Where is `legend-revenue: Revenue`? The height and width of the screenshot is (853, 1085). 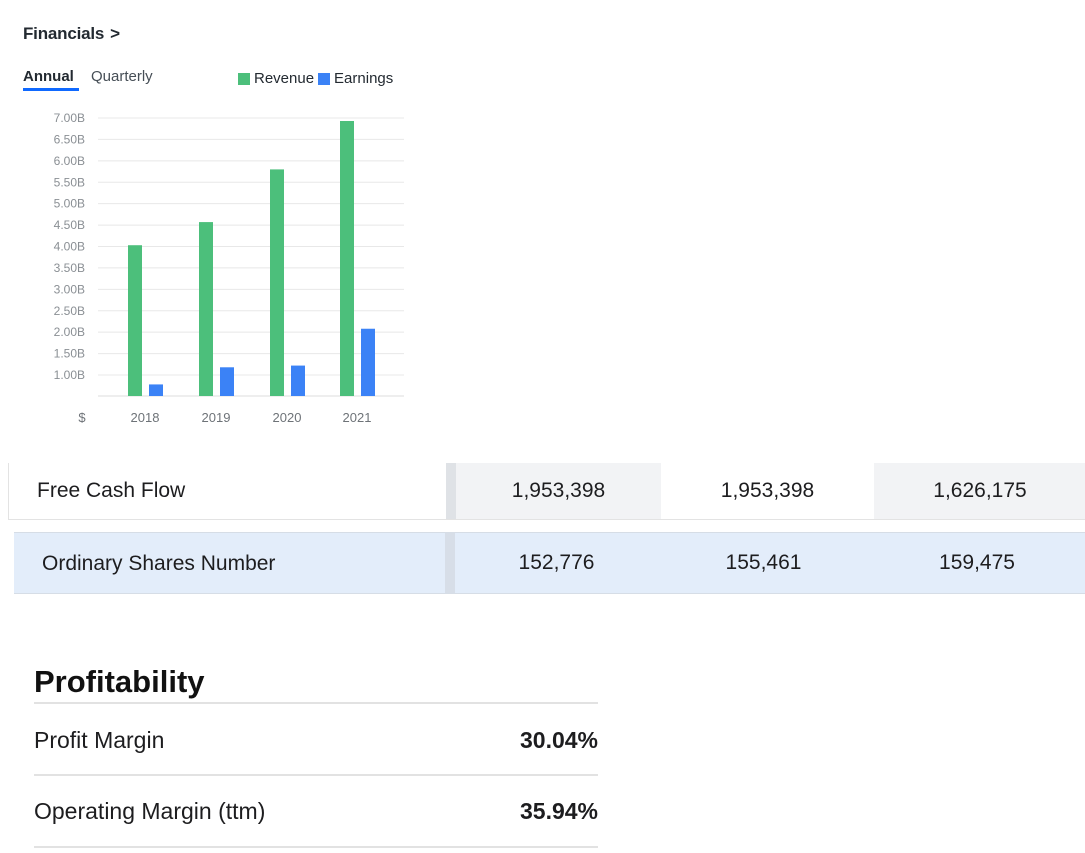
legend-revenue: Revenue is located at coordinates (276, 78).